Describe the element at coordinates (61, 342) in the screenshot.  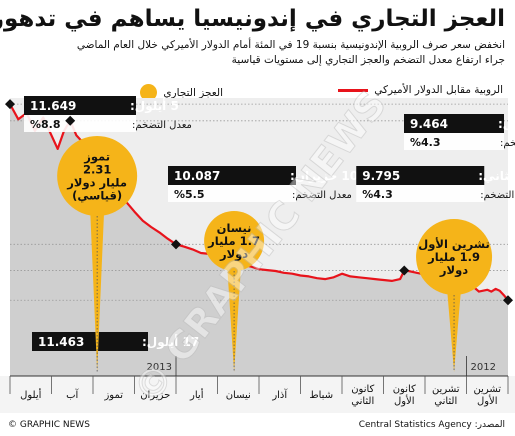
I see `annotation-low-sep-17-rate: 11.463` at that location.